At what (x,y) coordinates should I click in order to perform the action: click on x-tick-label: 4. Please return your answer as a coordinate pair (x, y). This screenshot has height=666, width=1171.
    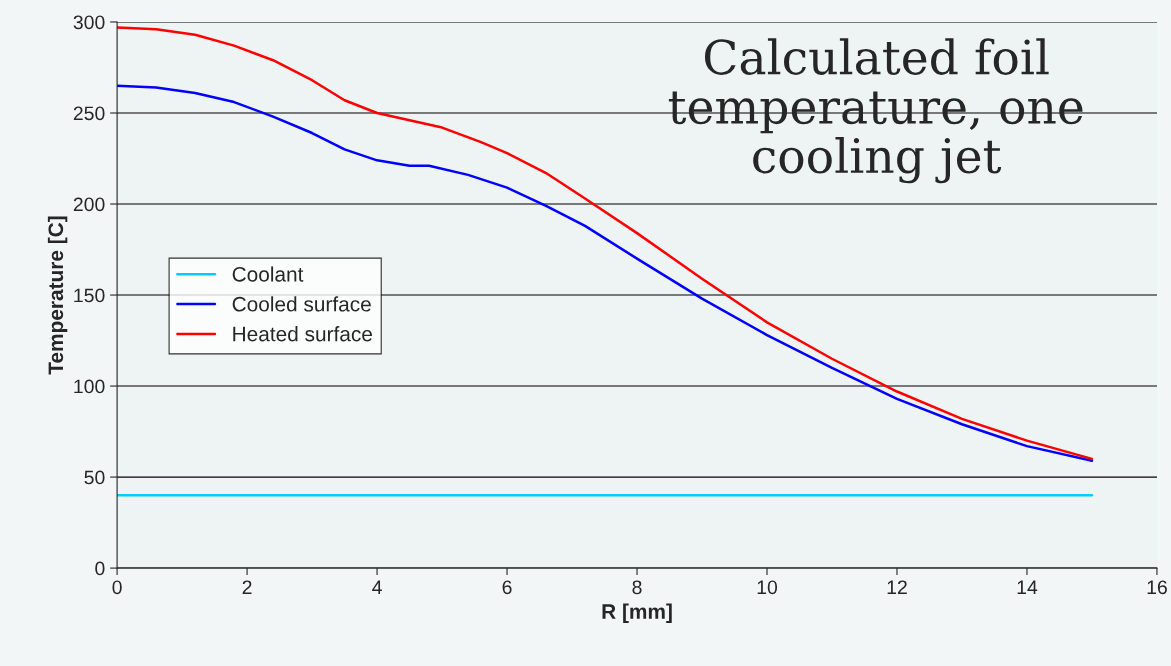
    Looking at the image, I should click on (377, 587).